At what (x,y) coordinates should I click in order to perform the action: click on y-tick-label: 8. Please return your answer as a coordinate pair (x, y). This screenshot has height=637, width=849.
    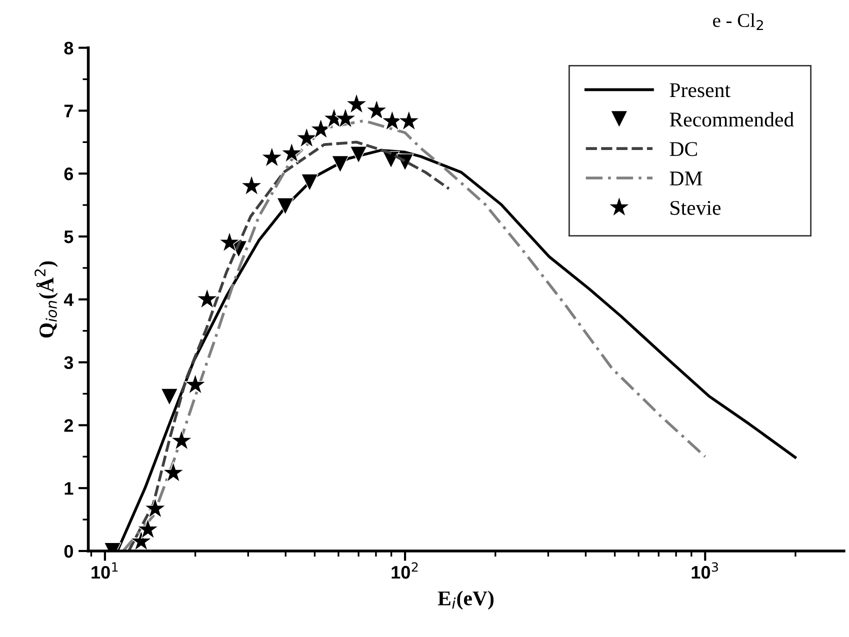
    Looking at the image, I should click on (69, 48).